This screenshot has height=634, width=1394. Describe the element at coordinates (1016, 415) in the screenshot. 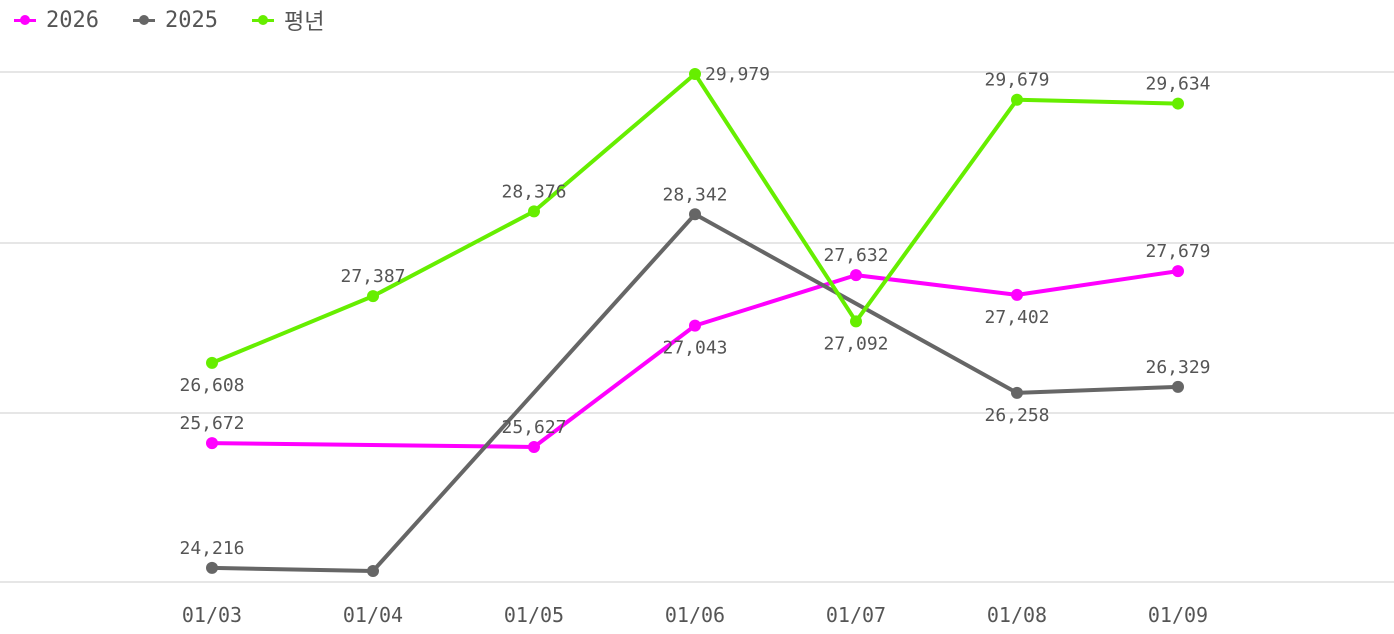

I see `data-label-1-5: 26,258` at that location.